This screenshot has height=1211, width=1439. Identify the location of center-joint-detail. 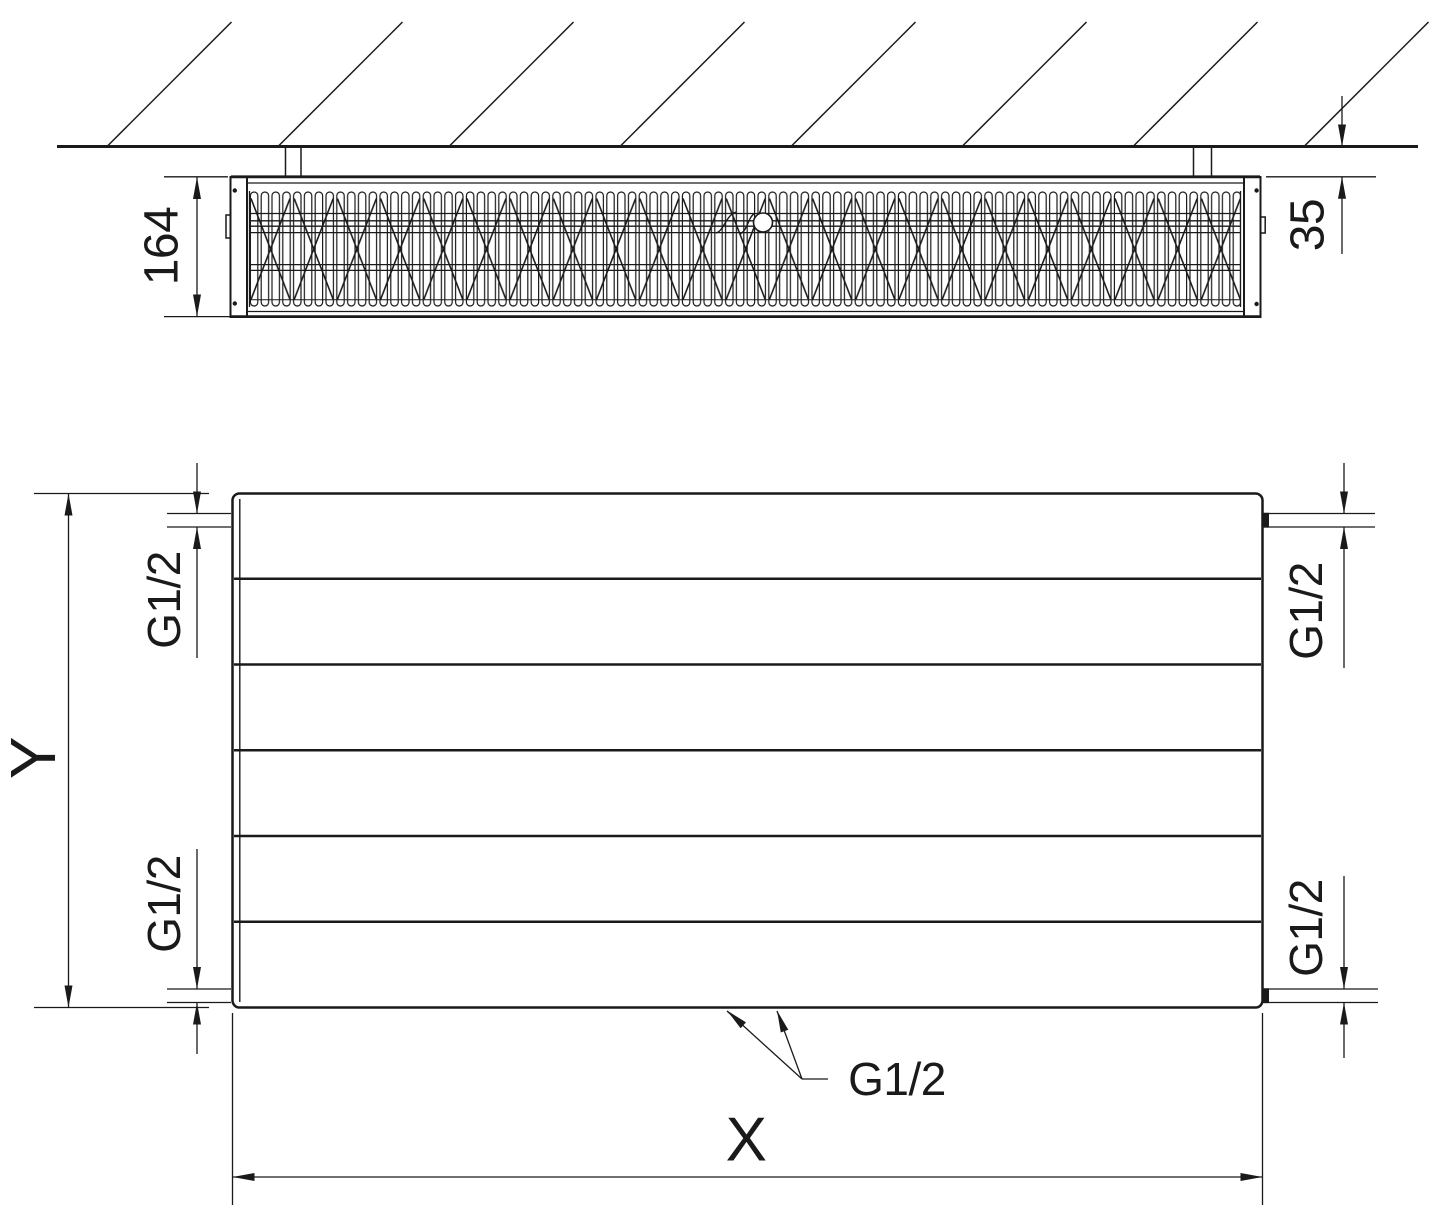
(744, 223).